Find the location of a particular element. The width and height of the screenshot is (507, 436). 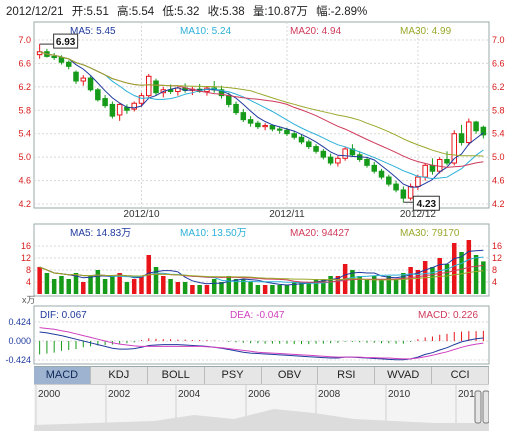

price-y-tick-right: 5.4 is located at coordinates (498, 134).